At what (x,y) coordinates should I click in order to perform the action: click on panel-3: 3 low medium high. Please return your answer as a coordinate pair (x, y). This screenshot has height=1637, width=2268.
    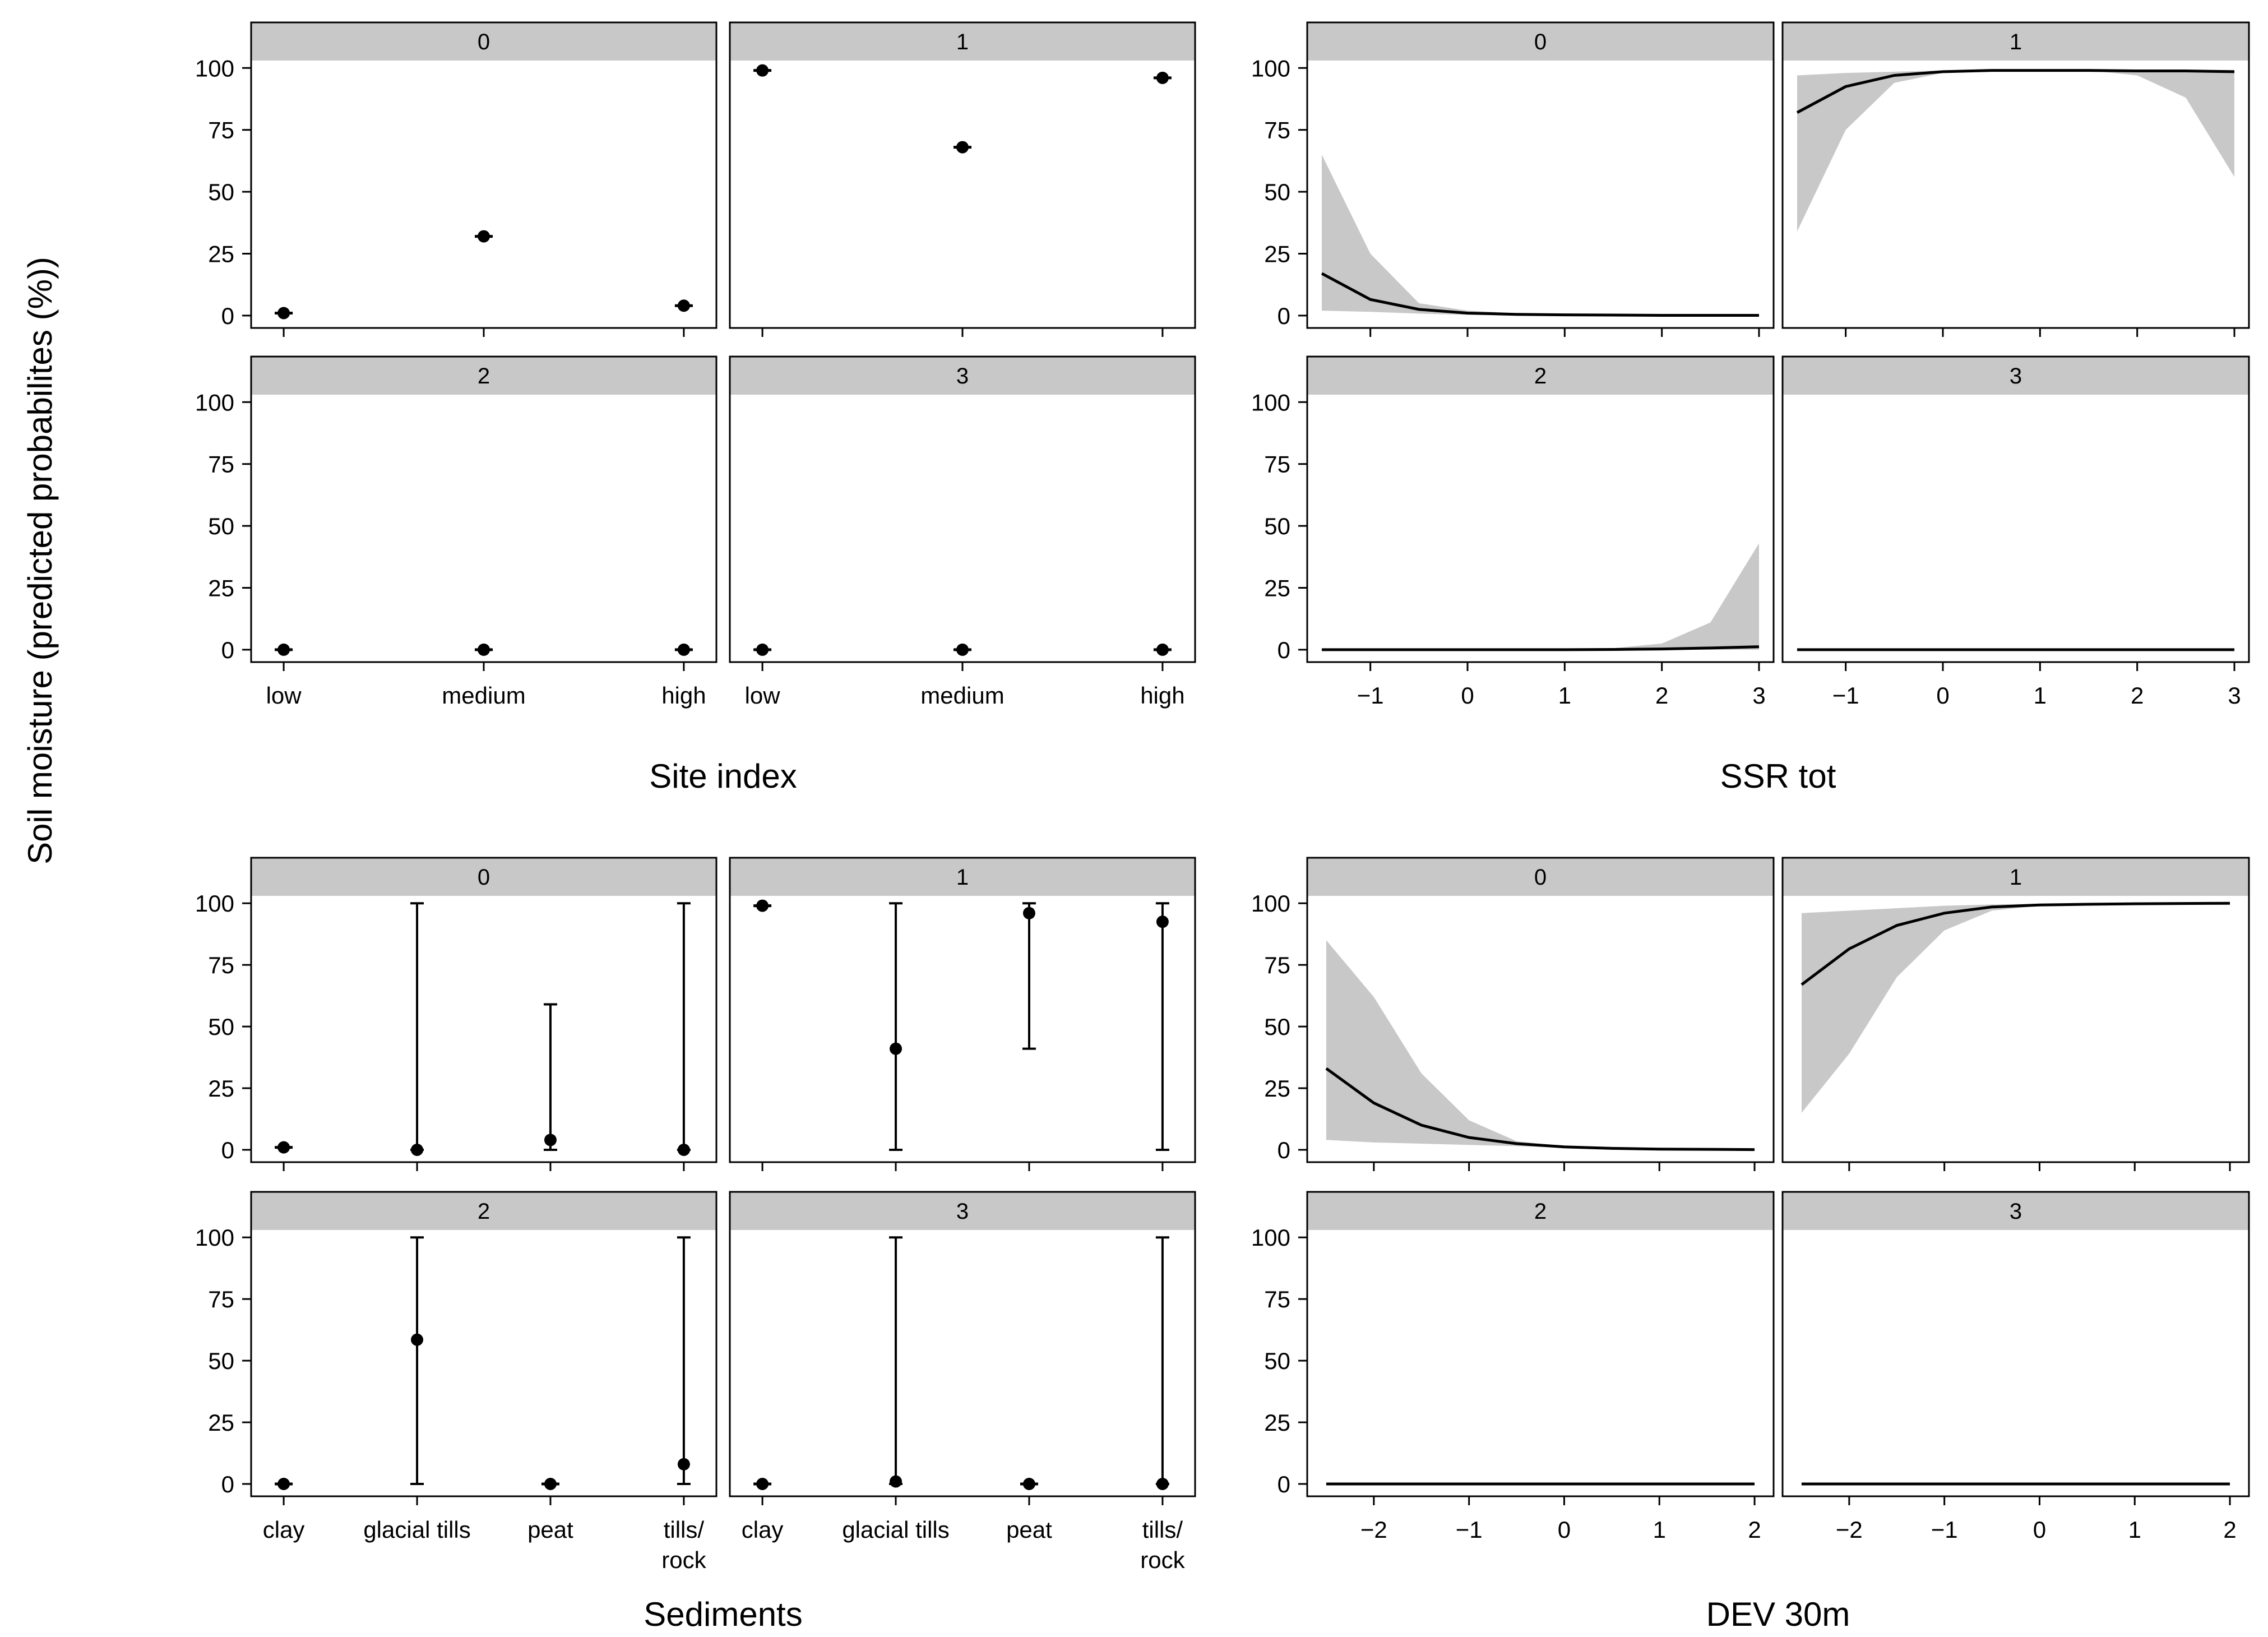
    Looking at the image, I should click on (962, 532).